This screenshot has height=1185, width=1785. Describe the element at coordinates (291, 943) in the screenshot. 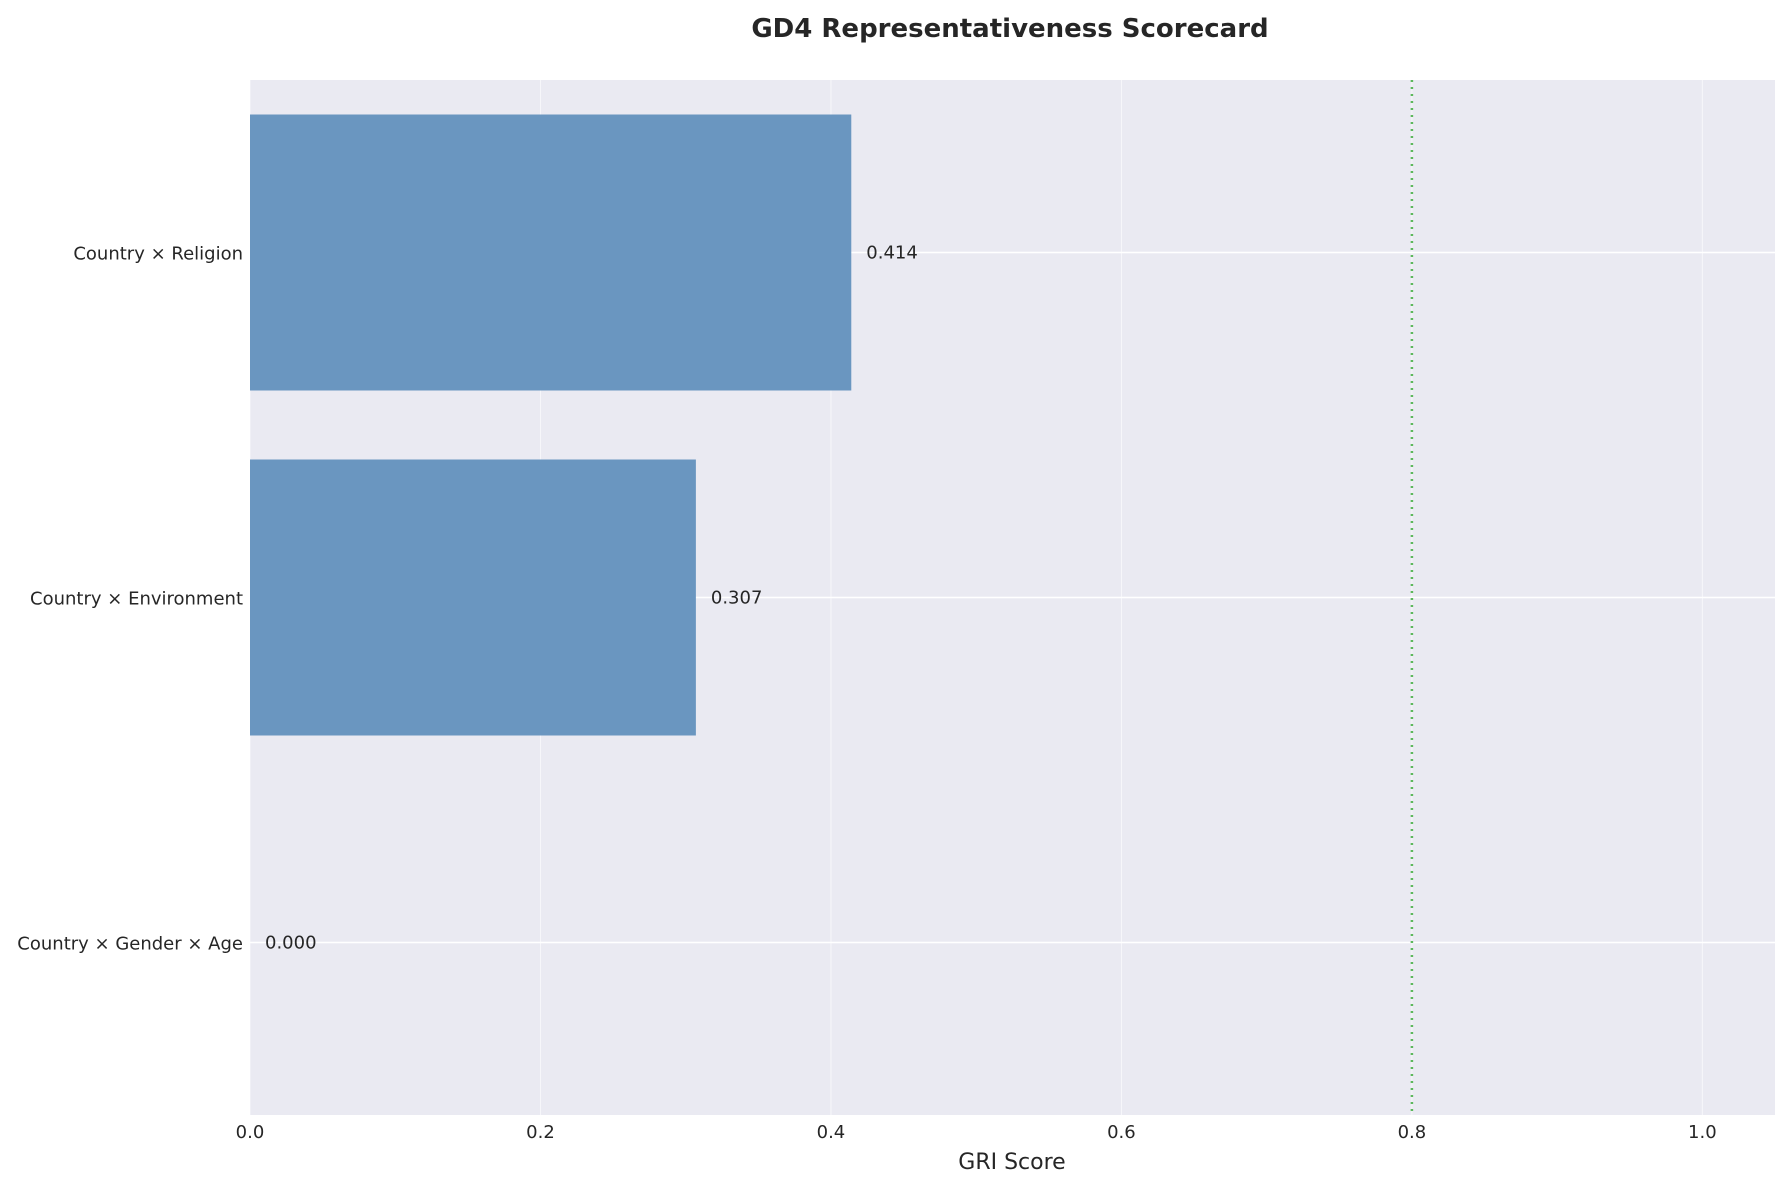

I see `bar-value-label: 0.000` at that location.